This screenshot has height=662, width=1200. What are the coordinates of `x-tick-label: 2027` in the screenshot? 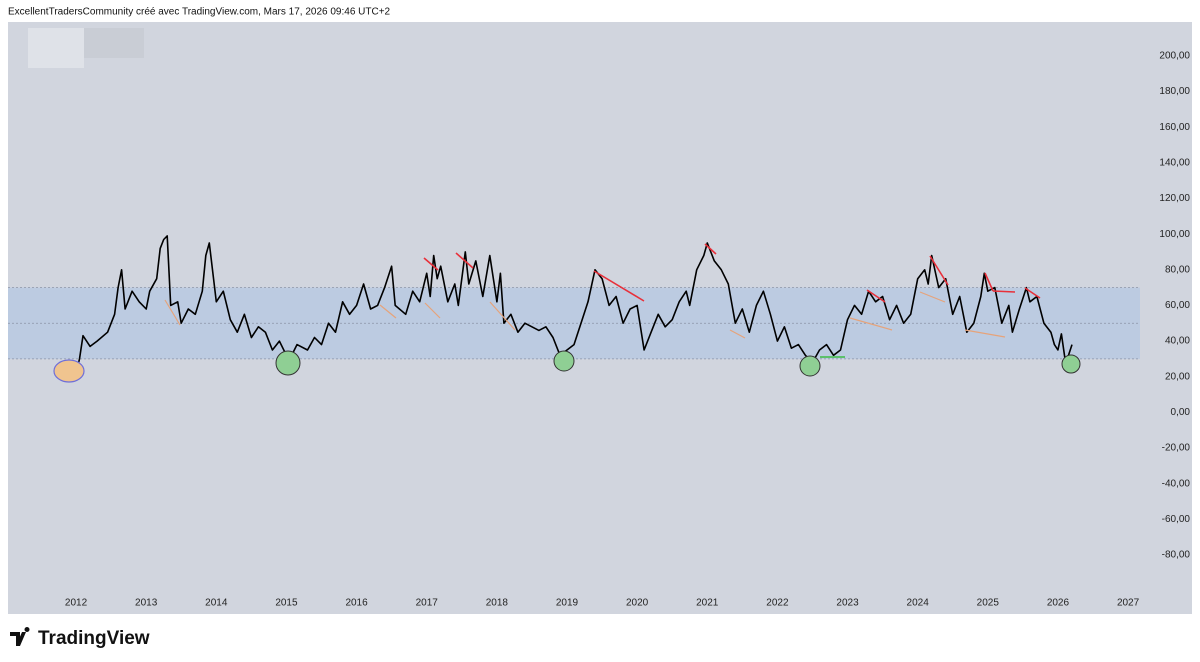 It's located at (1128, 603).